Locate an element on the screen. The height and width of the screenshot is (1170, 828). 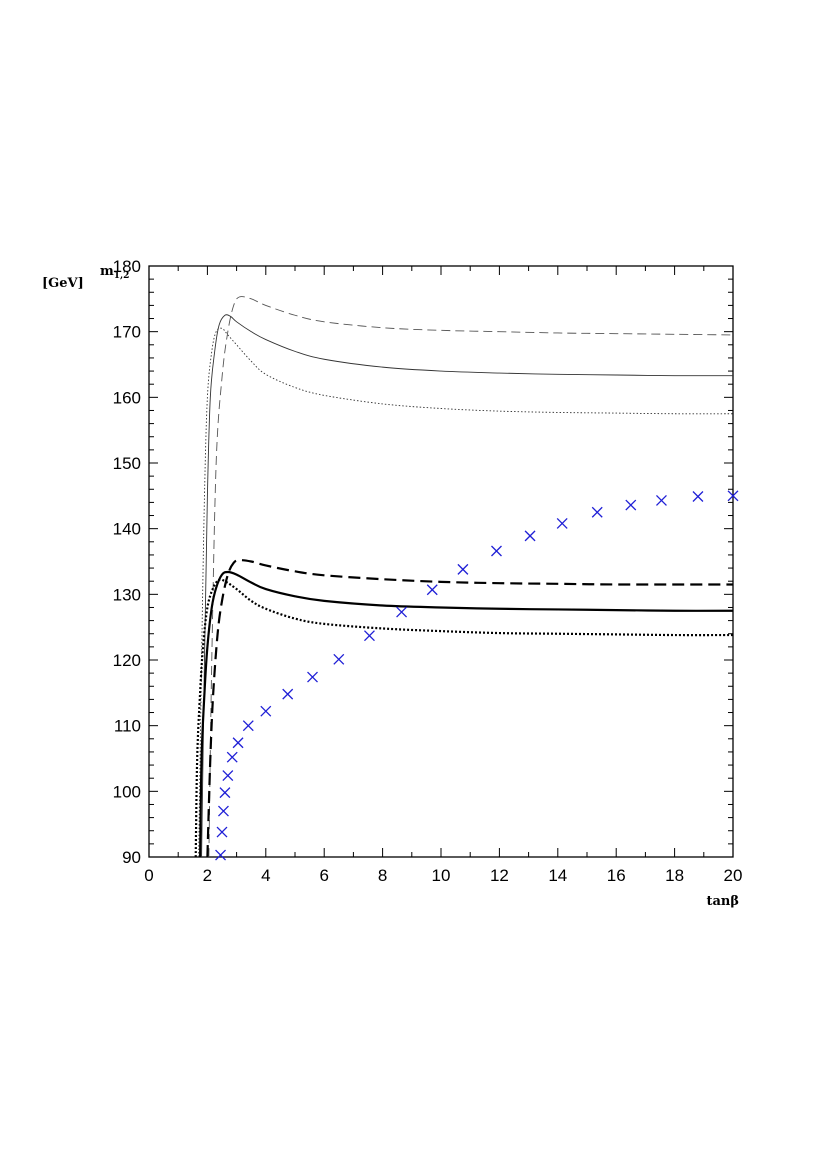
y-tick-label: 180 is located at coordinates (127, 266).